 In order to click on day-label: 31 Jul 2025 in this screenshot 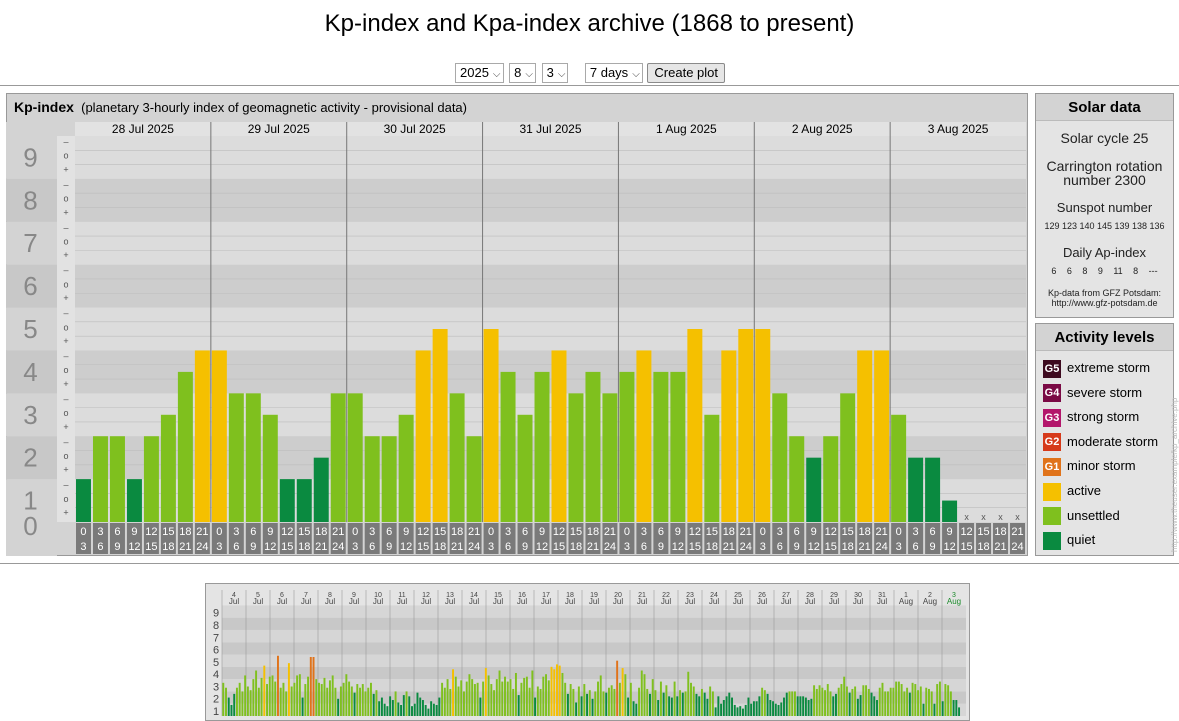, I will do `click(550, 129)`.